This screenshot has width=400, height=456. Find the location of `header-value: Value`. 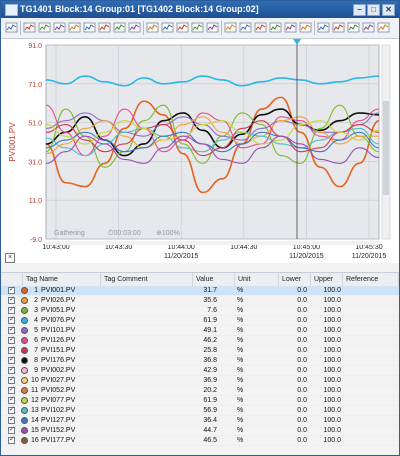

header-value: Value is located at coordinates (214, 279).